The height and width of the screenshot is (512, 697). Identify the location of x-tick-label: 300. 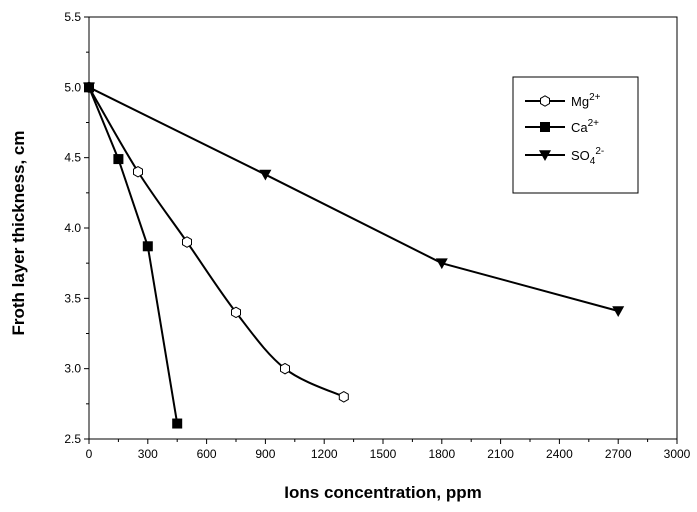
(148, 454).